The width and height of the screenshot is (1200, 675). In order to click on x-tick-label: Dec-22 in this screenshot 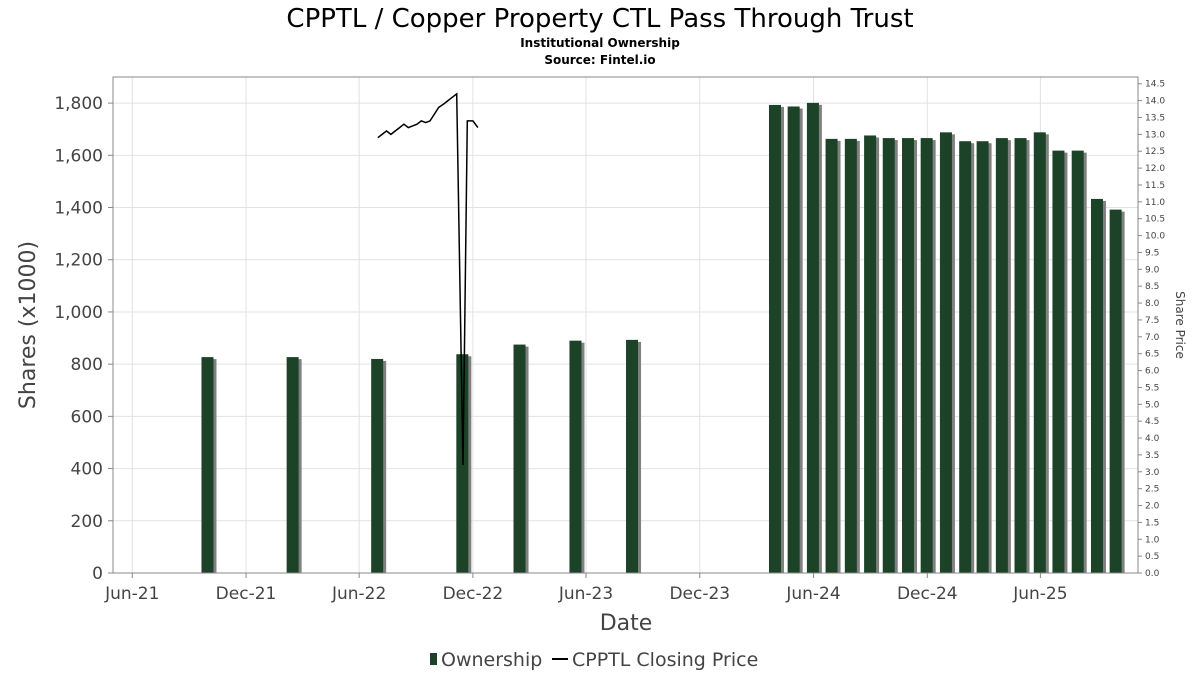, I will do `click(473, 594)`.